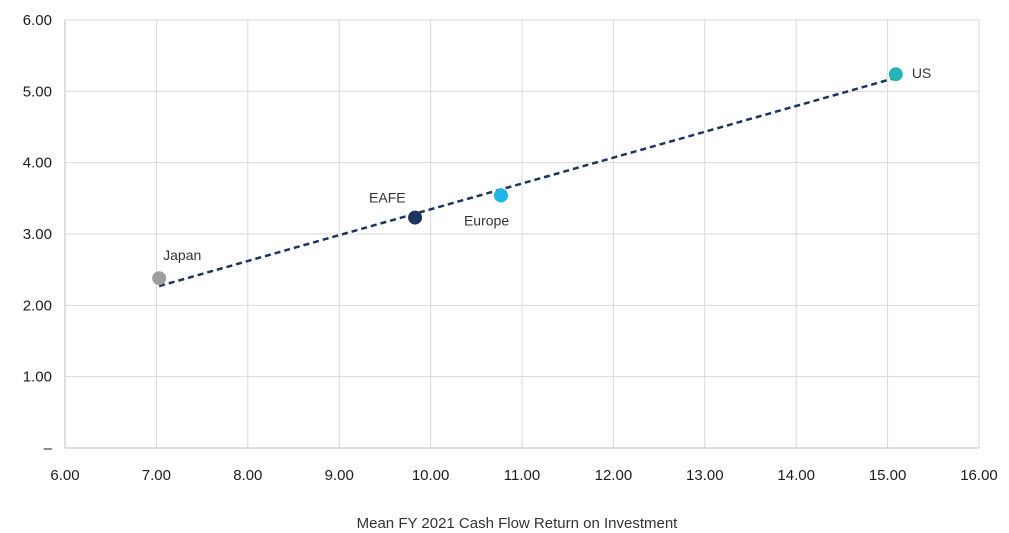 The width and height of the screenshot is (1009, 533). Describe the element at coordinates (339, 475) in the screenshot. I see `x-tick-label: 9.00` at that location.